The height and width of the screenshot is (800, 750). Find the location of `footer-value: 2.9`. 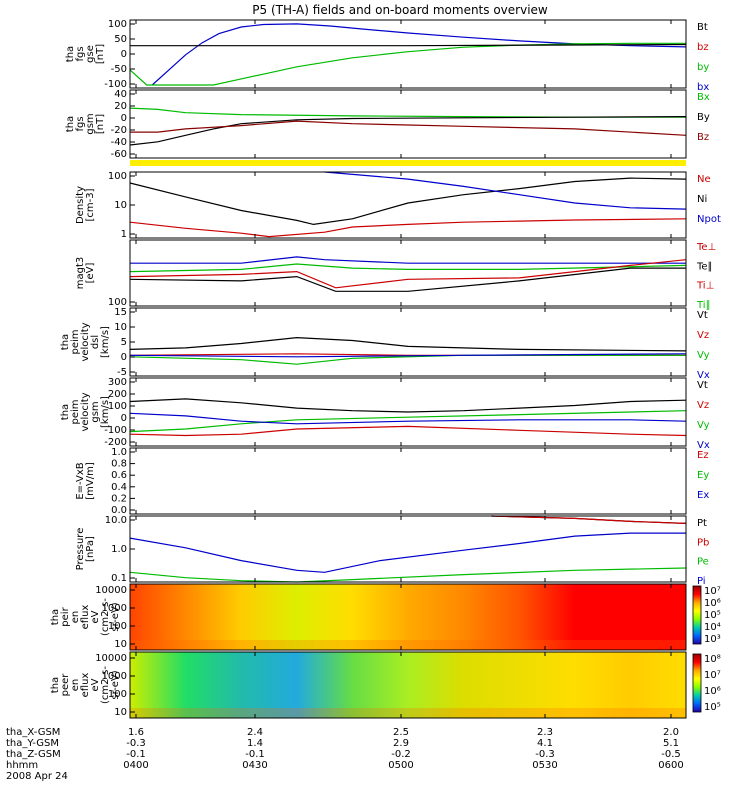

footer-value: 2.9 is located at coordinates (401, 743).